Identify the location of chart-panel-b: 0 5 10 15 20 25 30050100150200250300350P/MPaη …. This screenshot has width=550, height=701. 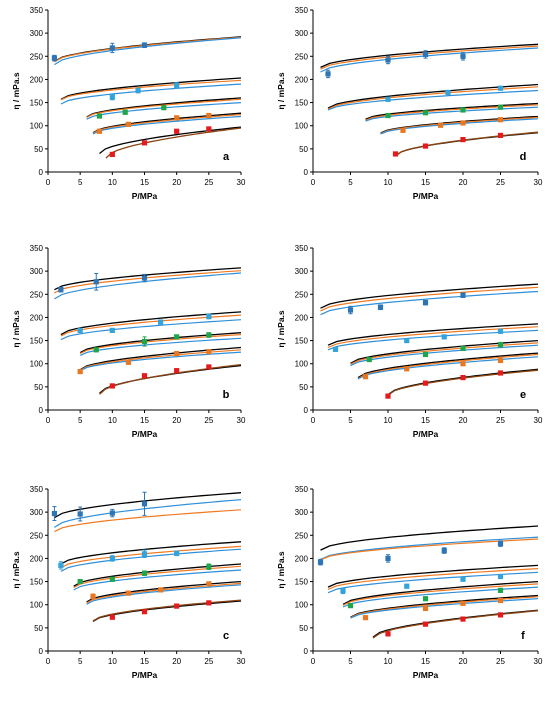
(128, 341).